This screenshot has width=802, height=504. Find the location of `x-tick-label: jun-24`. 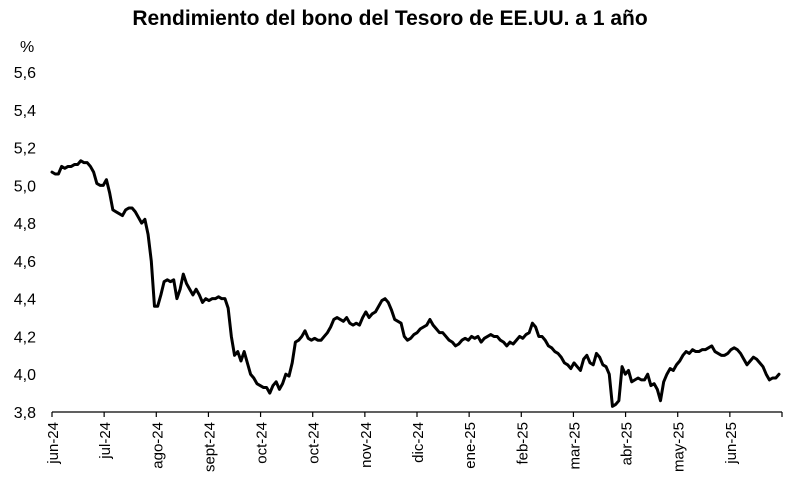

x-tick-label: jun-24 is located at coordinates (53, 443).